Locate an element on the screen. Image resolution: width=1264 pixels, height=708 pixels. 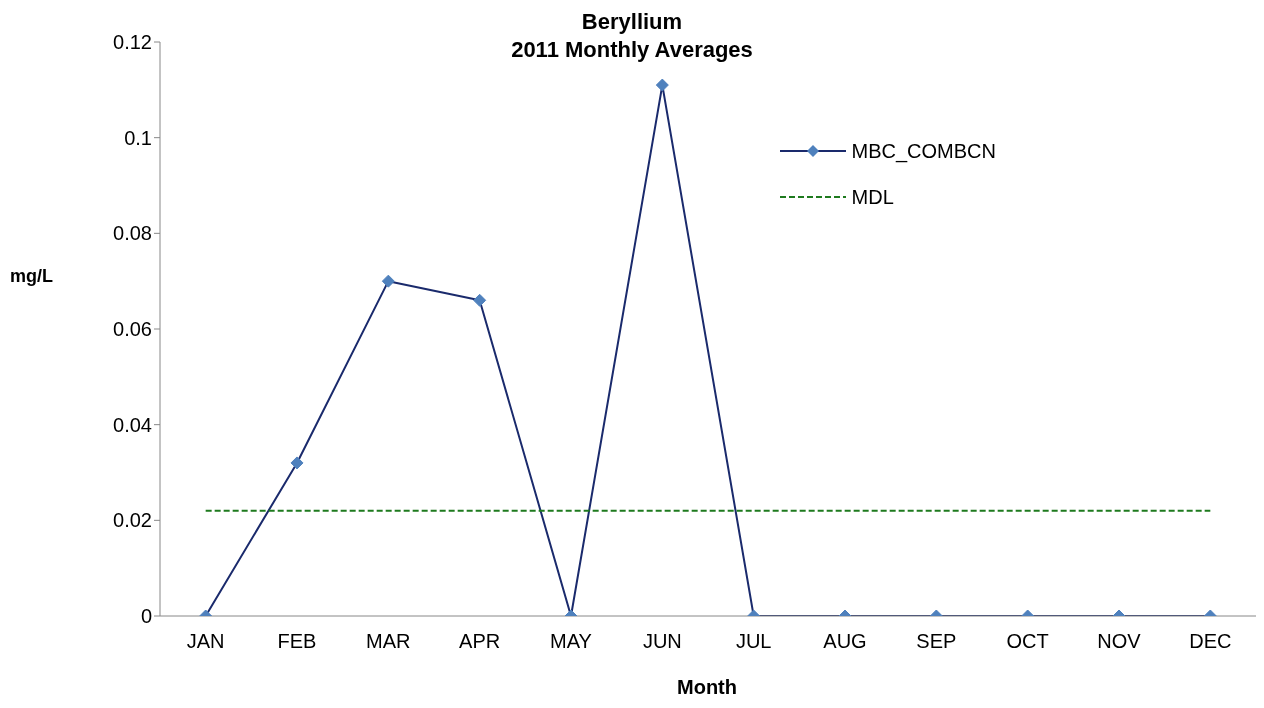
x-tick-label: OCT is located at coordinates (1027, 641).